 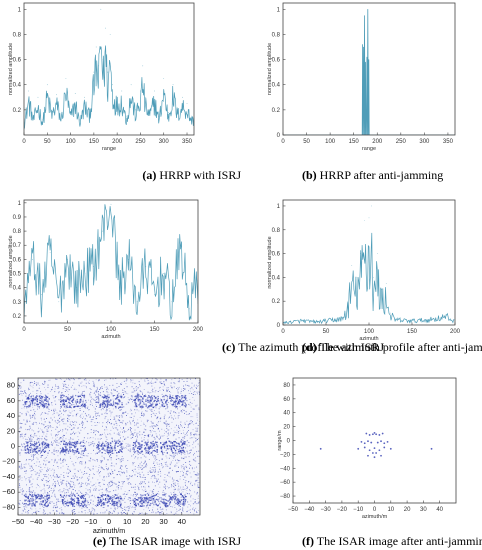 What do you see at coordinates (279, 136) in the screenshot?
I see `y-tick-label: 0` at bounding box center [279, 136].